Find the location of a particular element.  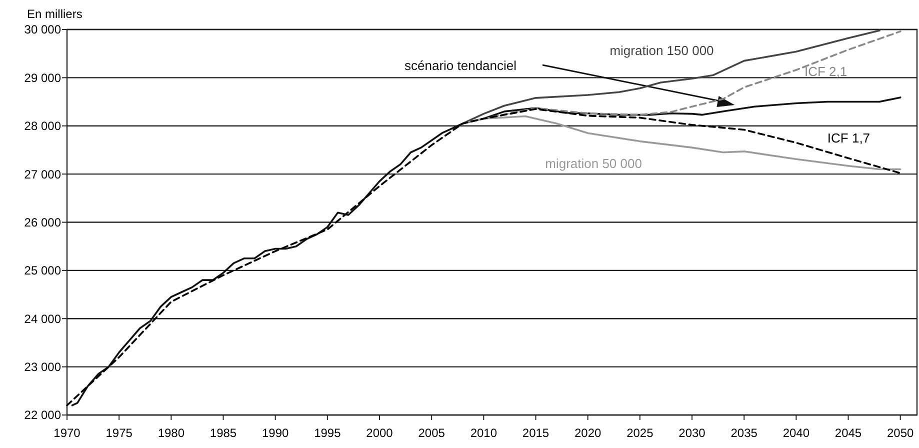

y-tick-label: 29 000 is located at coordinates (43, 77).